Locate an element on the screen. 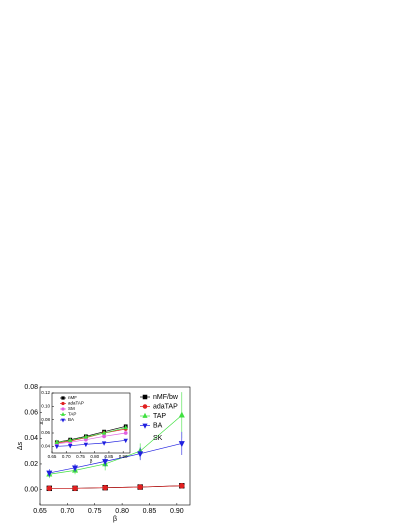 The height and width of the screenshot is (529, 409). legend-label: nMF is located at coordinates (72, 397).